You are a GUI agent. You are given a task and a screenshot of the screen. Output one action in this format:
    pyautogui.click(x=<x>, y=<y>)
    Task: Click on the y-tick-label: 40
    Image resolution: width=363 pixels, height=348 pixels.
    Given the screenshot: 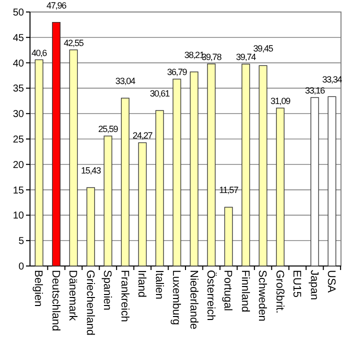 What is the action you would take?
    pyautogui.click(x=18, y=64)
    